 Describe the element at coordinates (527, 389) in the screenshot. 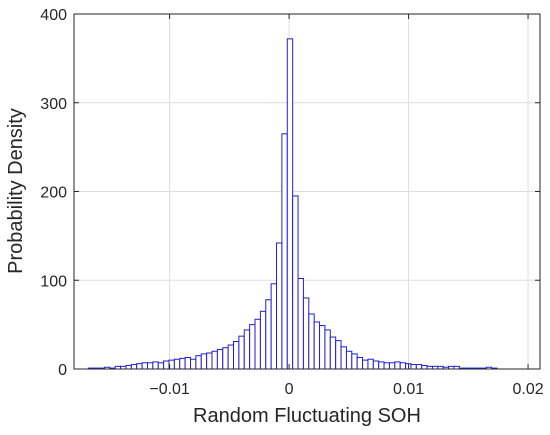

I see `x-tick-label: 0.02` at that location.